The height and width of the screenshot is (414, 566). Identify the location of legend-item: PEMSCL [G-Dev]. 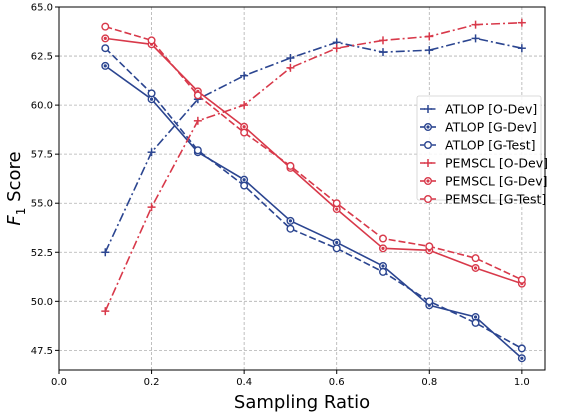
(483, 181).